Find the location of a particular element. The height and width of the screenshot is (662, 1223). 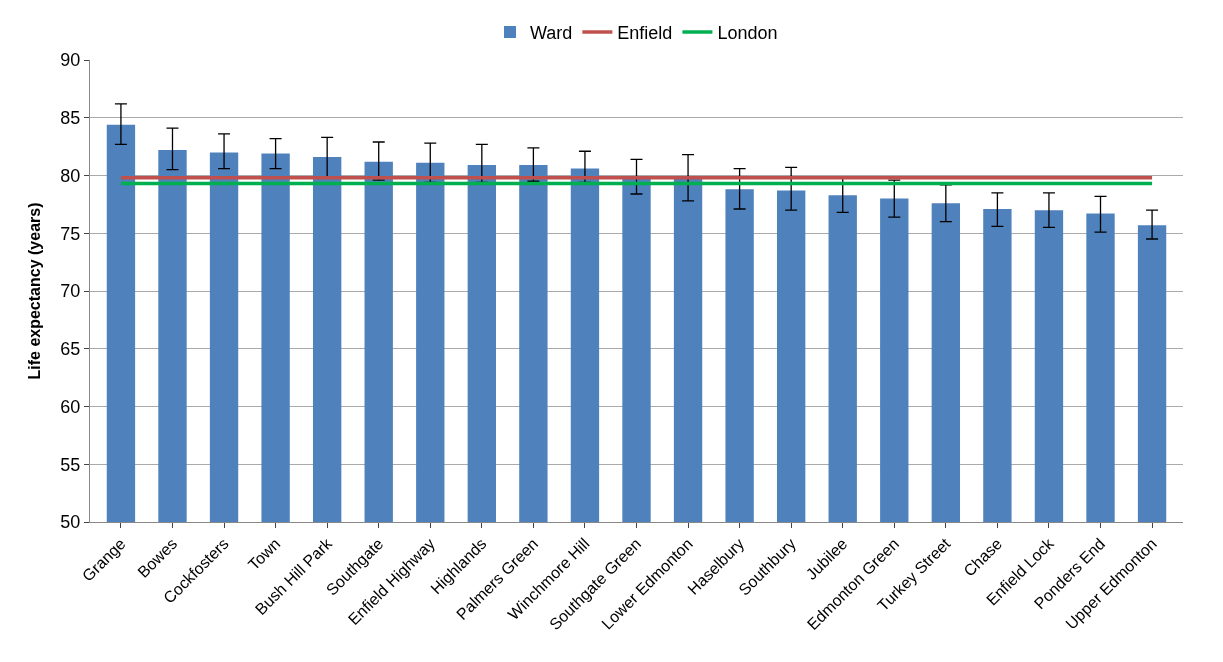

legend-label: Ward is located at coordinates (551, 32).